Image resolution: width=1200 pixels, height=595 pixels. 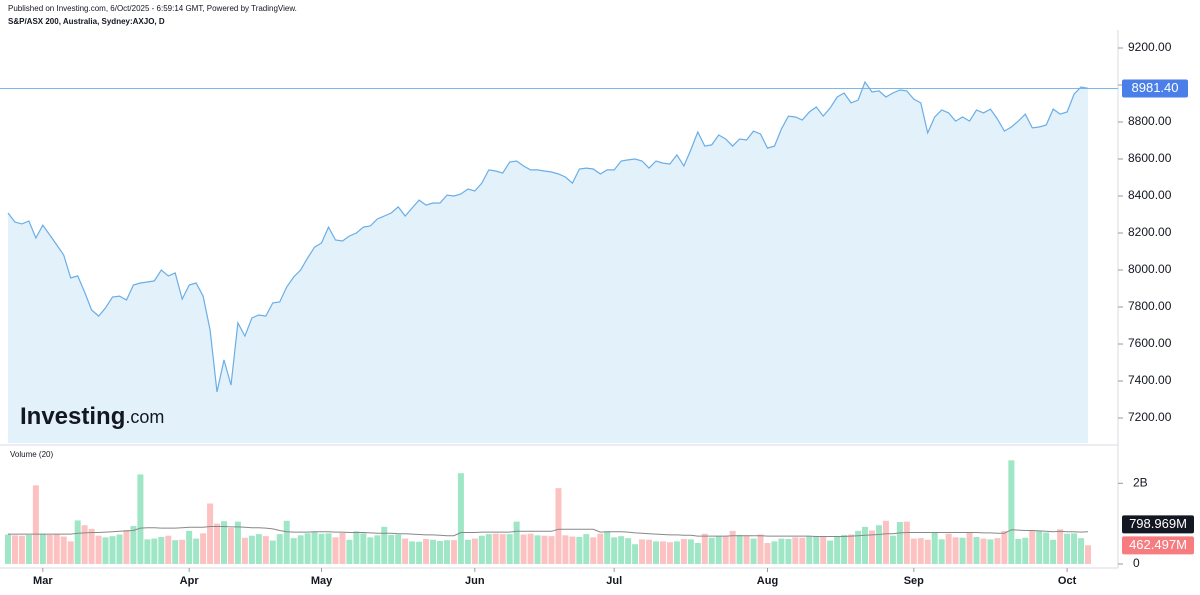 I want to click on y-tick-label: 8000.00, so click(x=1150, y=269).